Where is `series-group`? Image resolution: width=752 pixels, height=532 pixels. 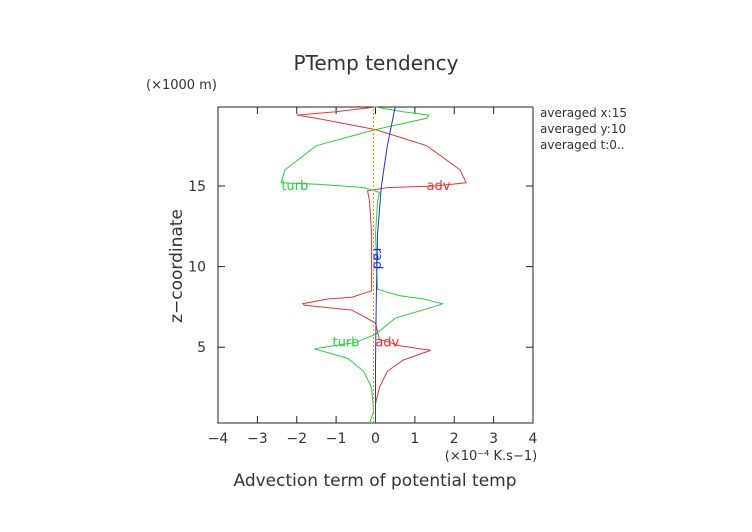
series-group is located at coordinates (373, 265).